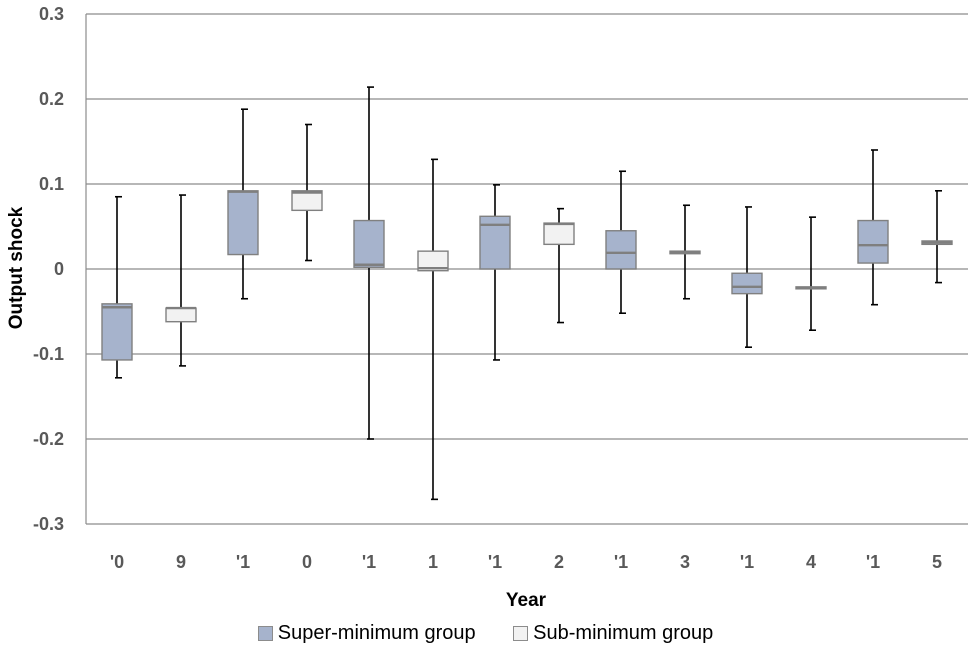  I want to click on x-tick-label: 2, so click(559, 562).